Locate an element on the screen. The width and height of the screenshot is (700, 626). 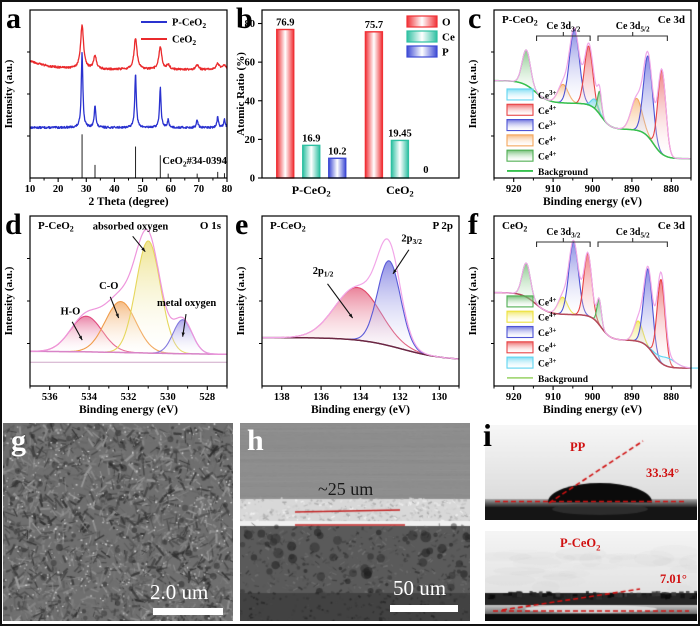
x-tick-label: 80 is located at coordinates (227, 189).